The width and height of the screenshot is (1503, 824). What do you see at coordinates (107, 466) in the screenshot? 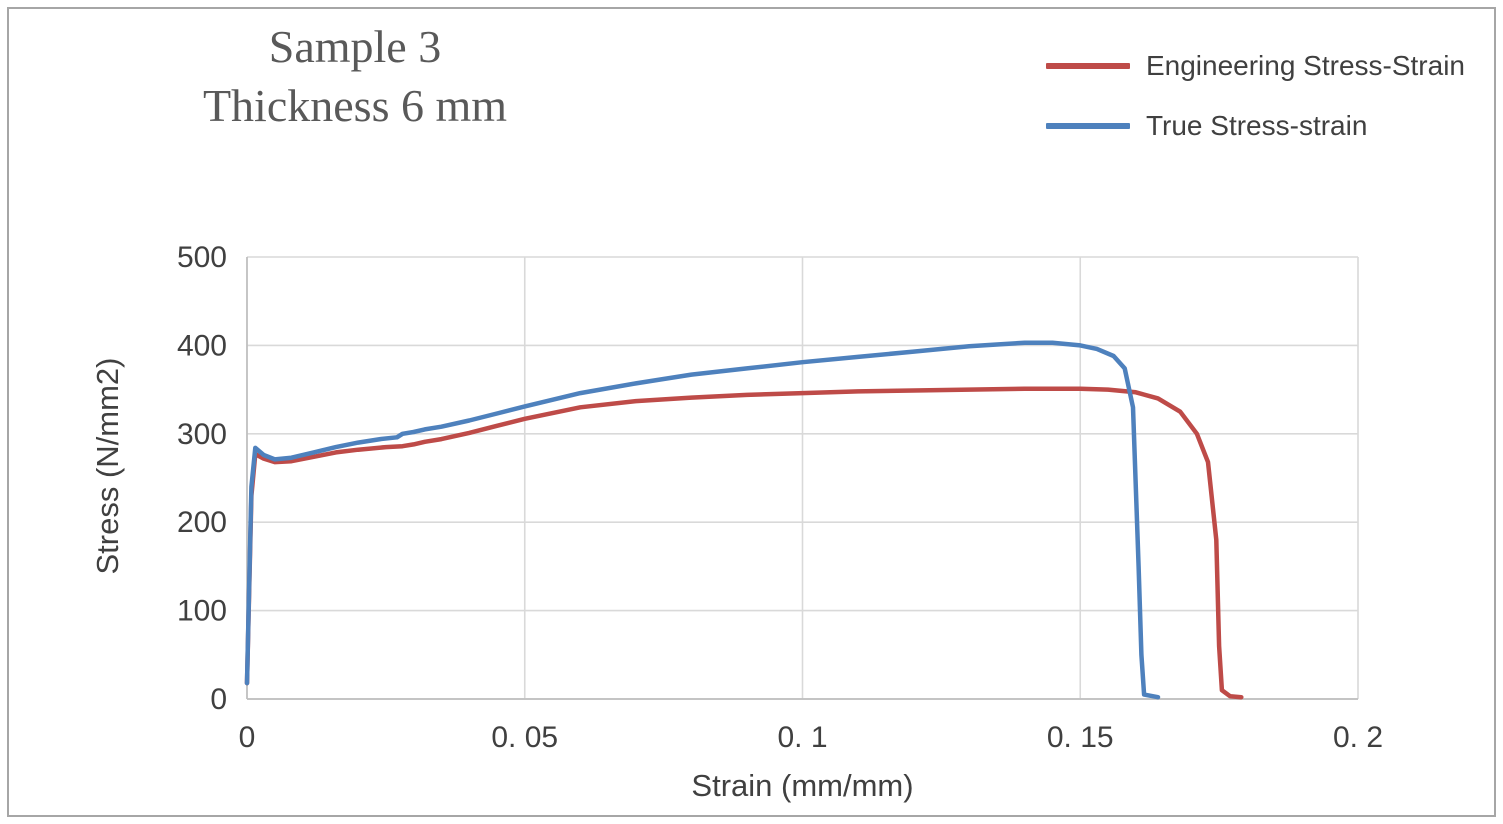
I see `y-axis-title: Stress (N/mm2)` at bounding box center [107, 466].